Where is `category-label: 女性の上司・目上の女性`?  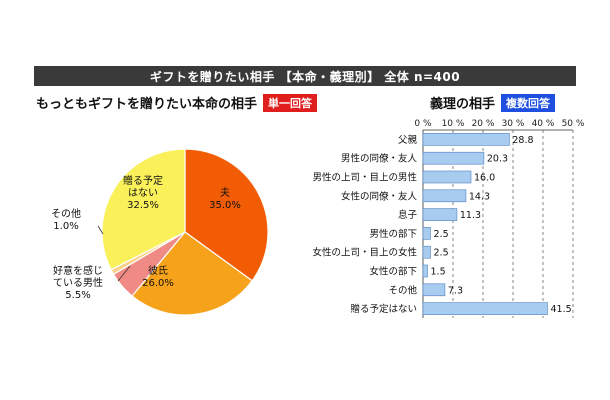
category-label: 女性の上司・目上の女性 is located at coordinates (364, 253).